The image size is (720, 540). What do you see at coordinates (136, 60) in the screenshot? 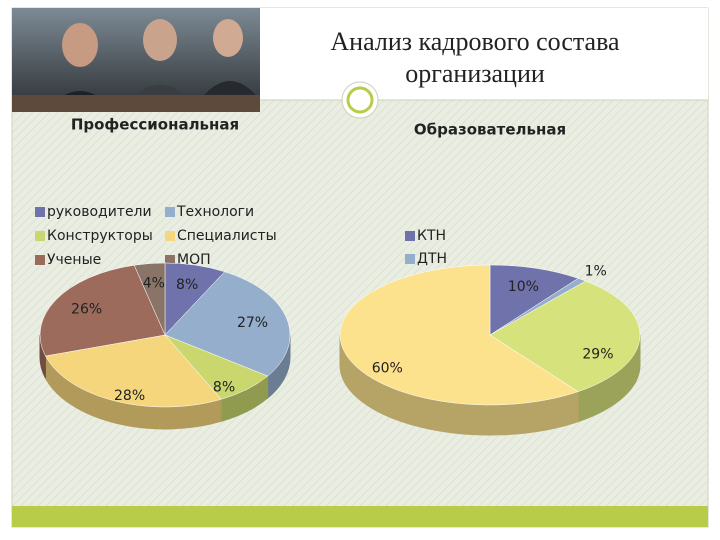
I see `photo` at bounding box center [136, 60].